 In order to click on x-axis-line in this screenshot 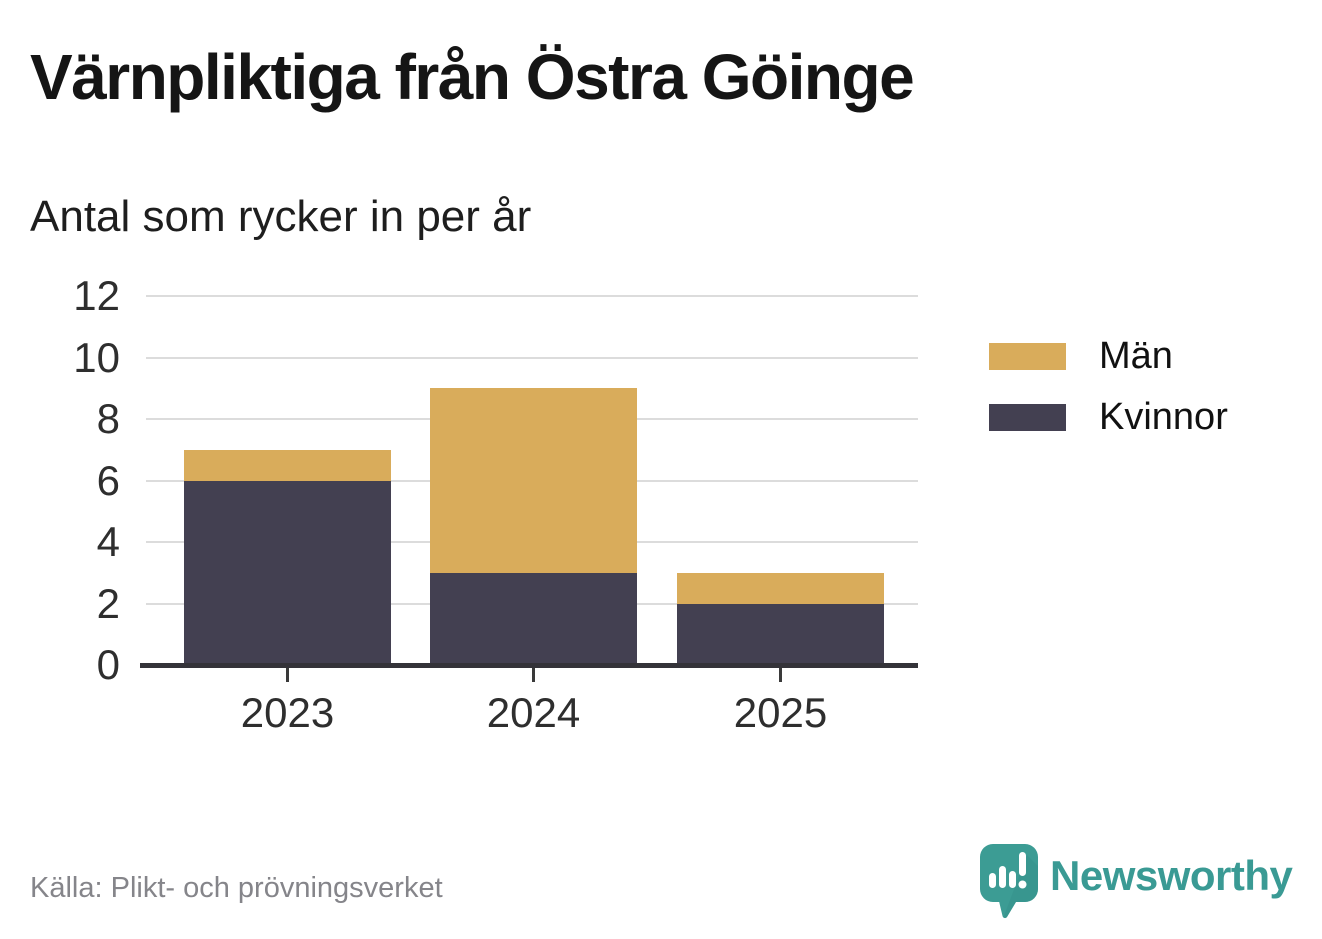, I will do `click(529, 665)`.